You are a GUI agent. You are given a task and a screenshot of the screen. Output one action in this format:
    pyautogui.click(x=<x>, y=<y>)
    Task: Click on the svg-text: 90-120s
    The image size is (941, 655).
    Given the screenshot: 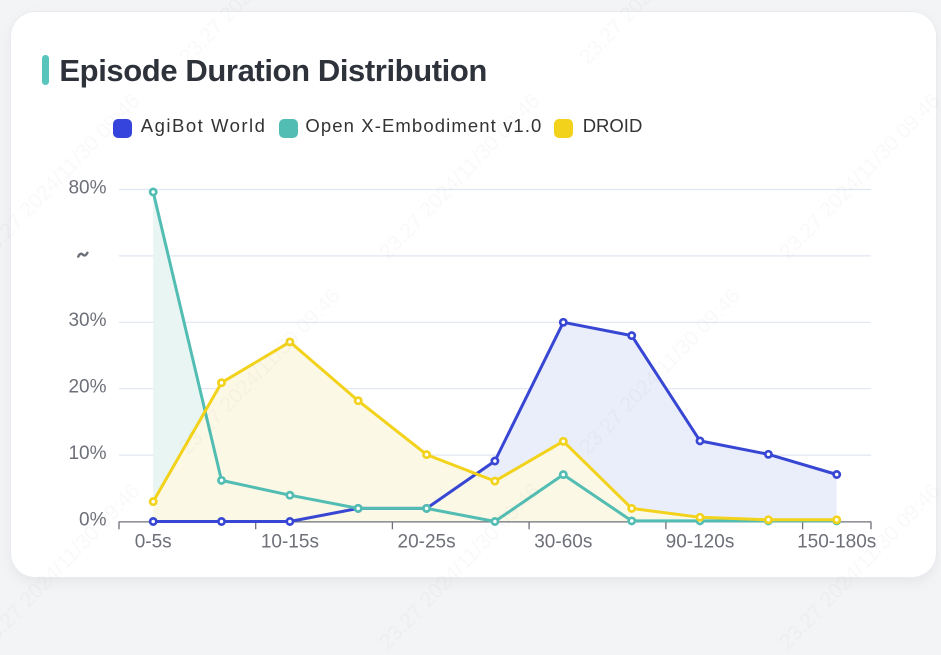 What is the action you would take?
    pyautogui.click(x=700, y=542)
    